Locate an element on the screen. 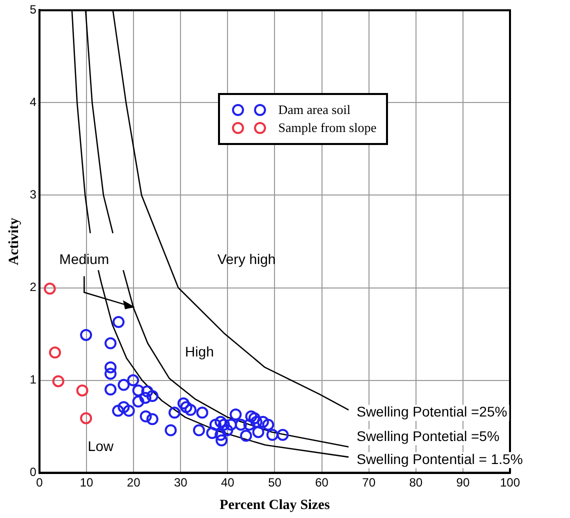  x-tick-label: 80 is located at coordinates (416, 482).